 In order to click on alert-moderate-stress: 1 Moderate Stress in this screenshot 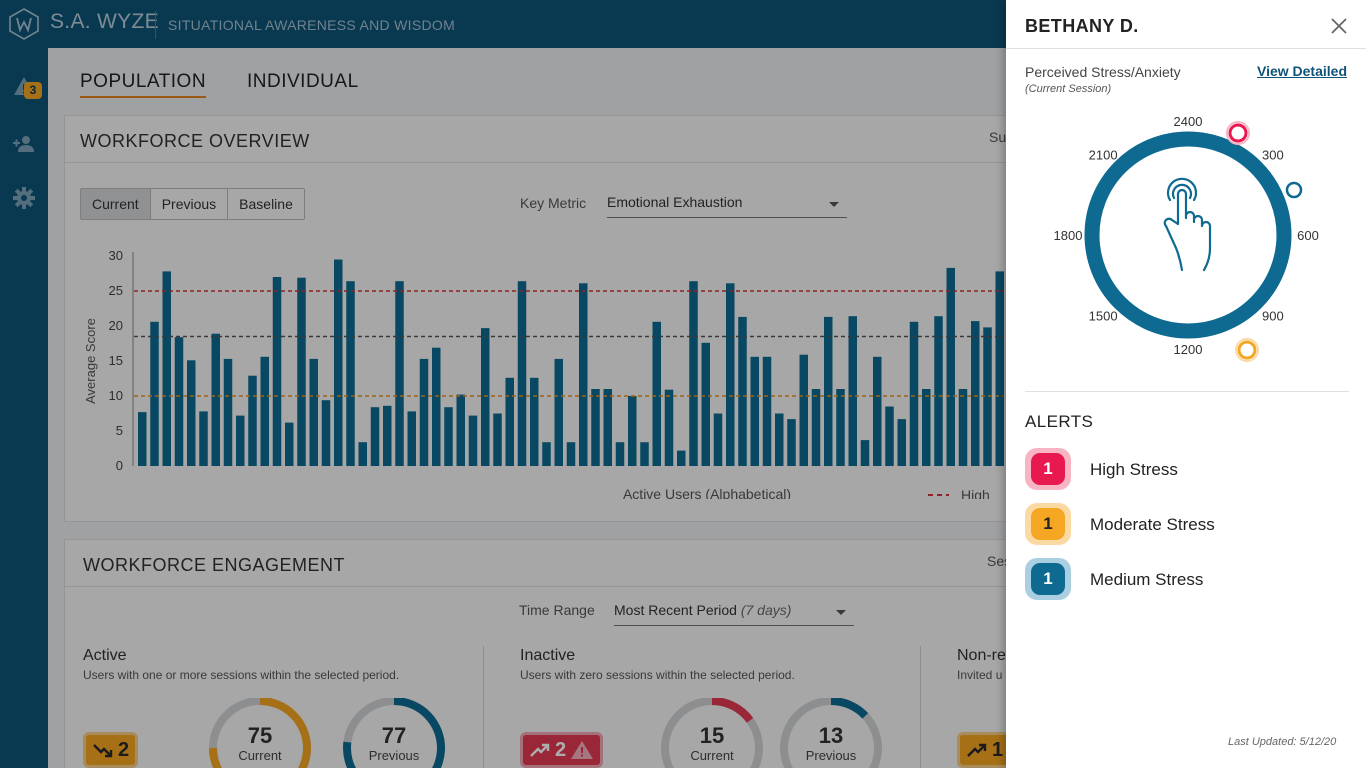, I will do `click(1185, 525)`.